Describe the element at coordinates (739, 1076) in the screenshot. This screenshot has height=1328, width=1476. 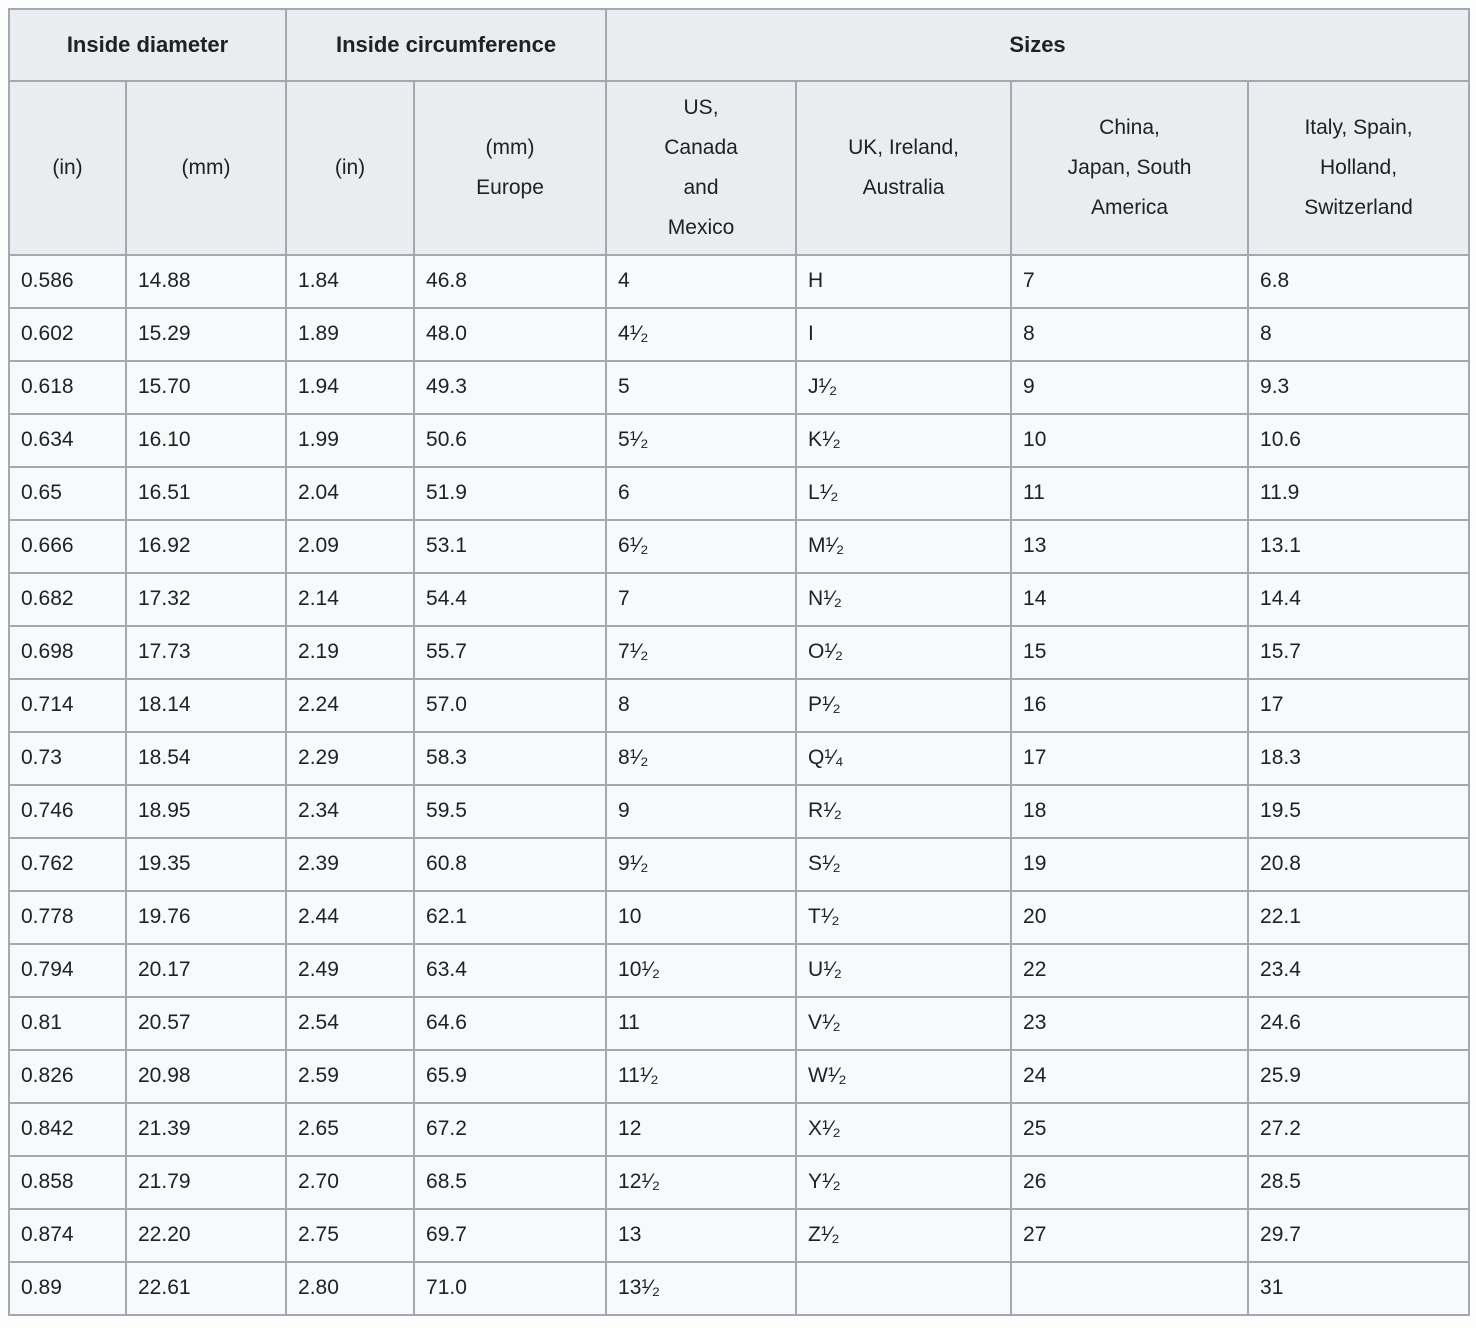
I see `table-row: 0.826 20.98 2.59 65.9 11¹⁄₂ W¹⁄₂ 24 25.9` at that location.